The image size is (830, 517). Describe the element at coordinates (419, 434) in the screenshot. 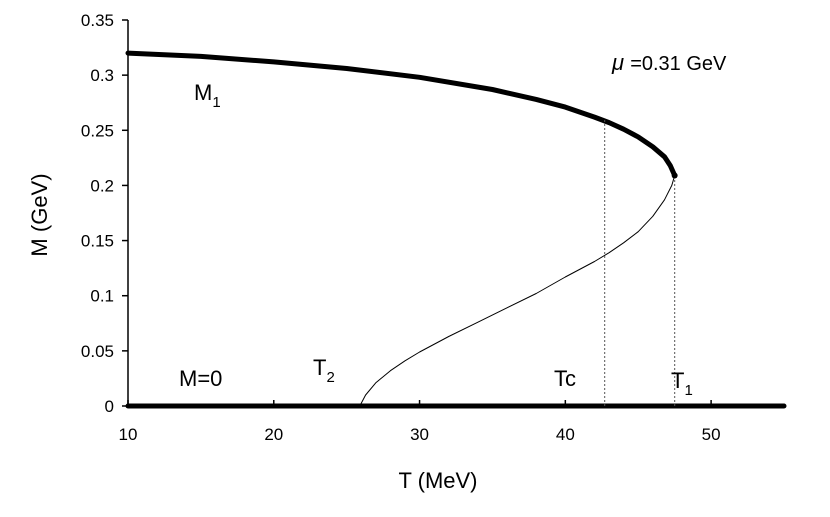

I see `x-tick-label: 30` at that location.